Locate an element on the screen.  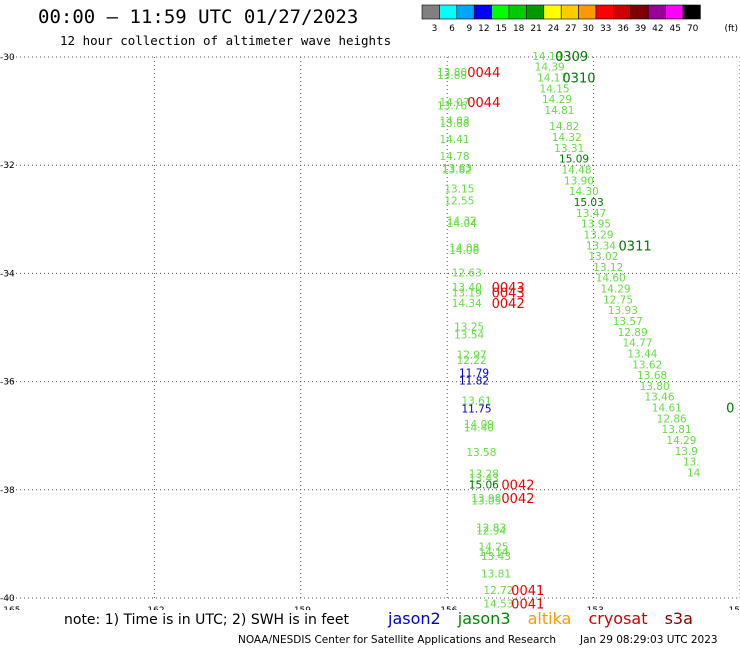
y-tick-label: -36 is located at coordinates (7, 383).